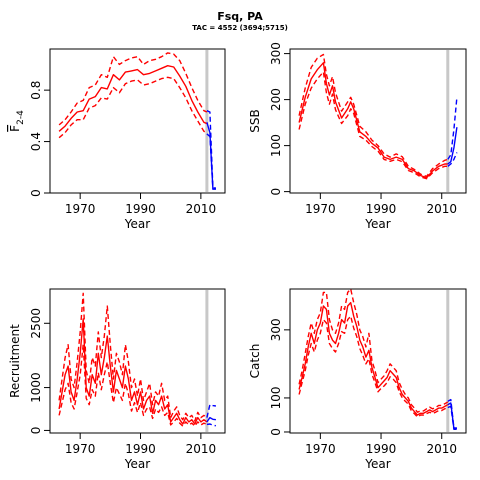 This screenshot has width=480, height=480. I want to click on catch-x-tick-label: 1970, so click(320, 449).